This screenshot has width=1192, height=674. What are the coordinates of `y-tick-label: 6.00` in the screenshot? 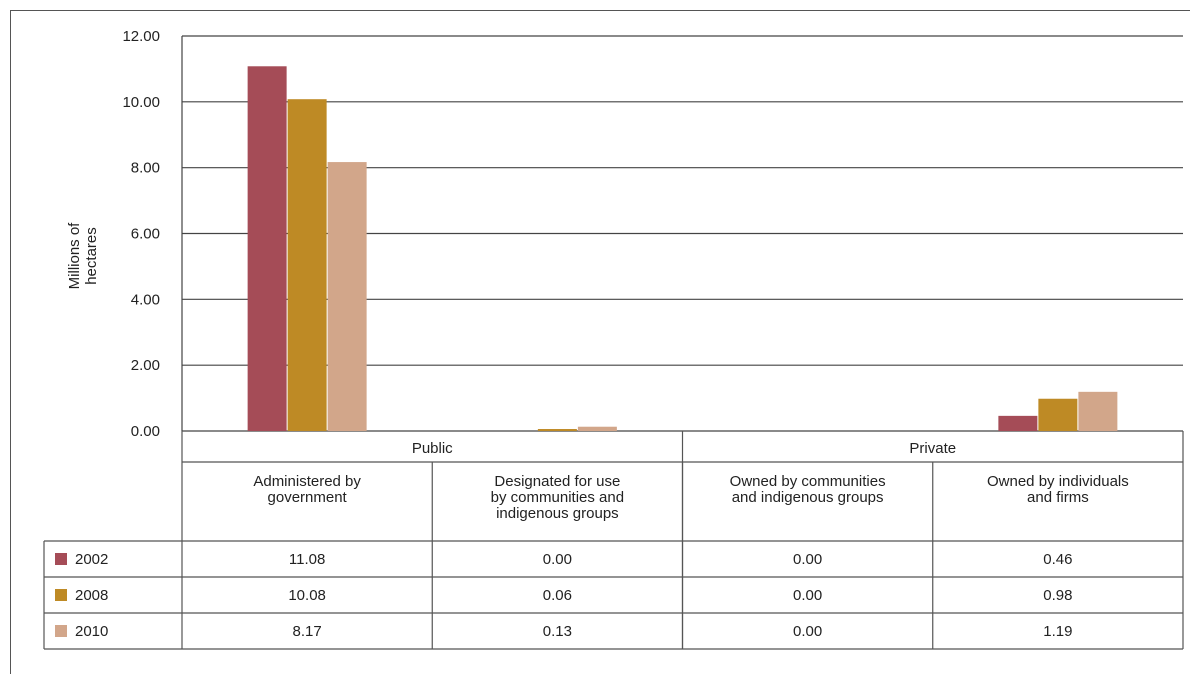 It's located at (145, 234).